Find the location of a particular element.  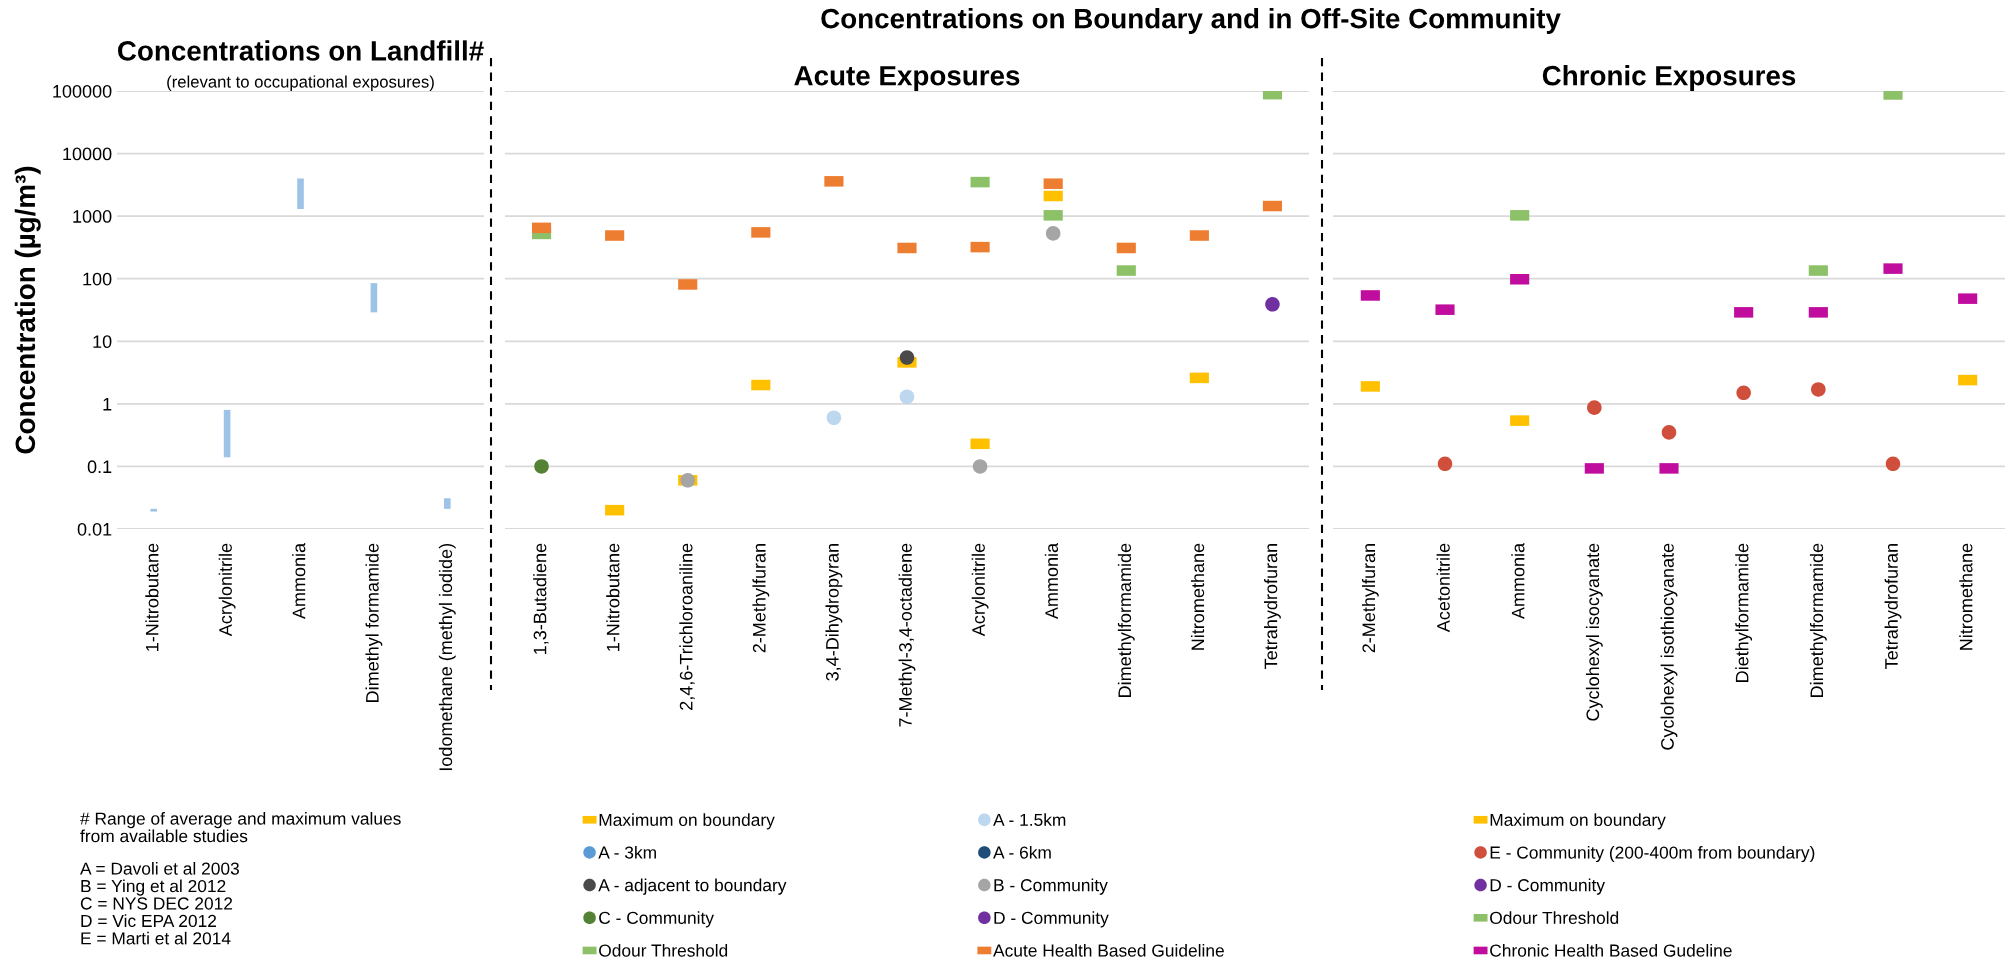

x-tick-label: 1,3-Butadiene is located at coordinates (541, 598).